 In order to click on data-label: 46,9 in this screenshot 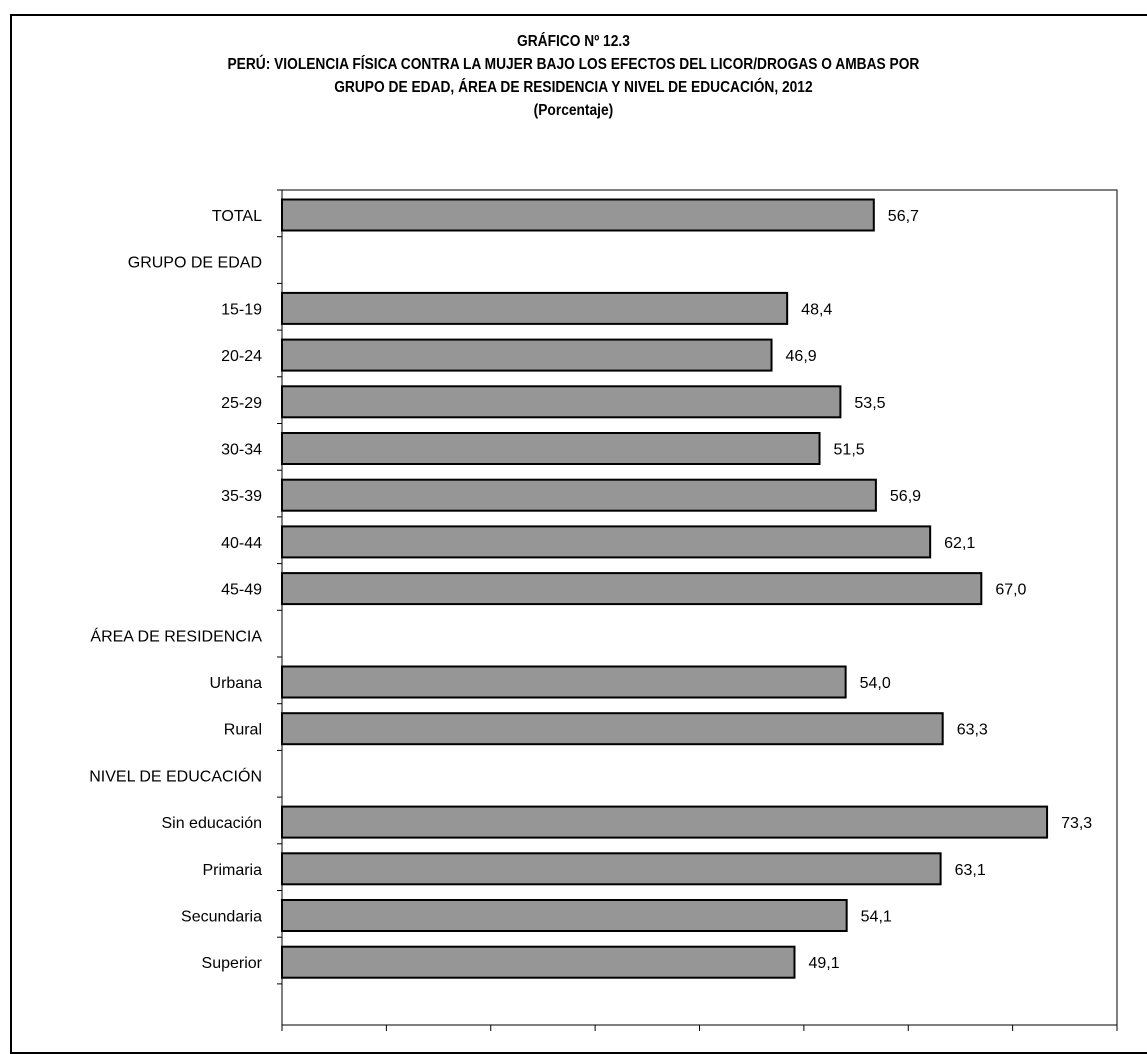, I will do `click(801, 356)`.